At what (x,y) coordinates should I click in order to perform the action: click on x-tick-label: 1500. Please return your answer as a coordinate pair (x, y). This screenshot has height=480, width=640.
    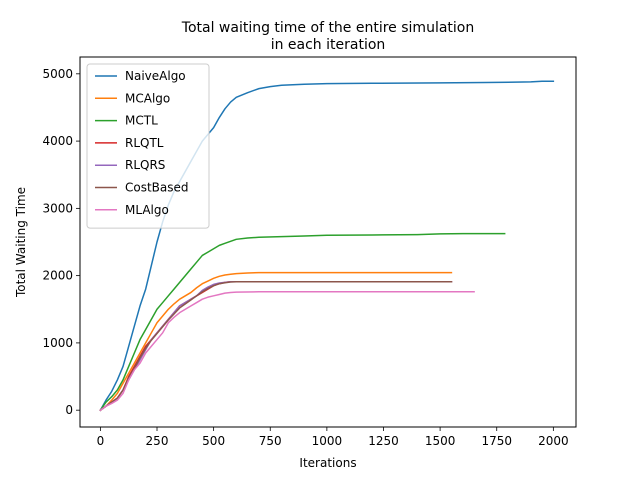
    Looking at the image, I should click on (440, 441).